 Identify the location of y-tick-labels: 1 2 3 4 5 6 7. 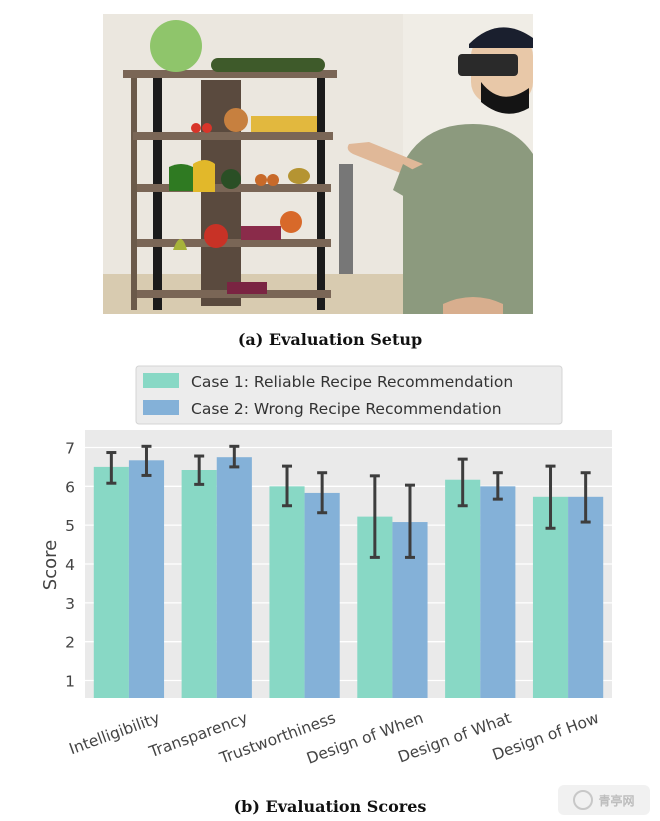
(70, 564).